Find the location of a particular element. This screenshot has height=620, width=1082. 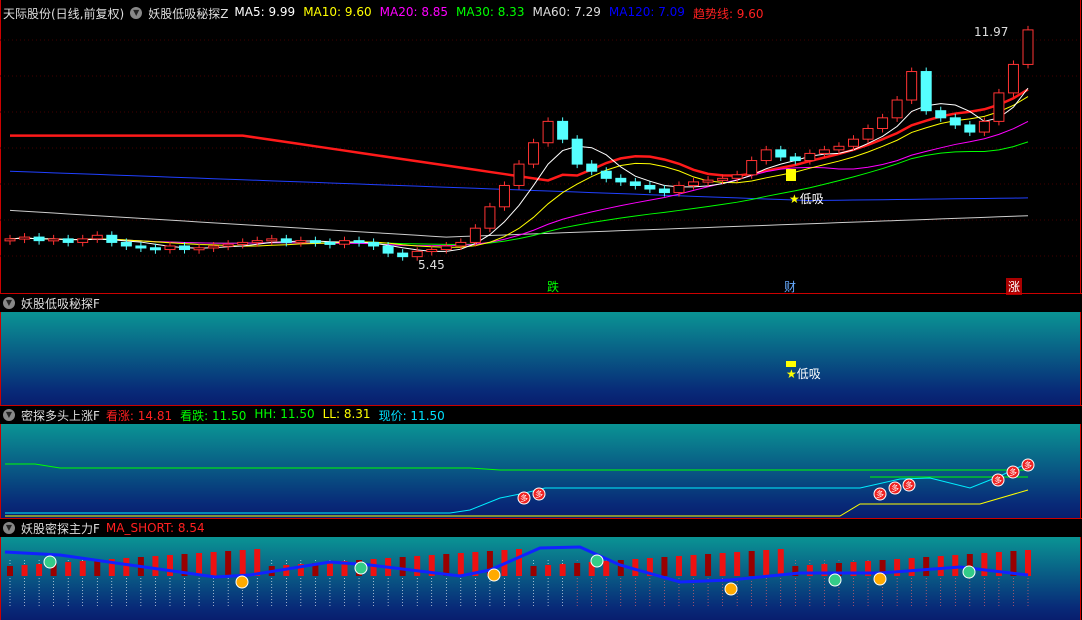

indicator-value-2: HH: 11.50 is located at coordinates (284, 413).